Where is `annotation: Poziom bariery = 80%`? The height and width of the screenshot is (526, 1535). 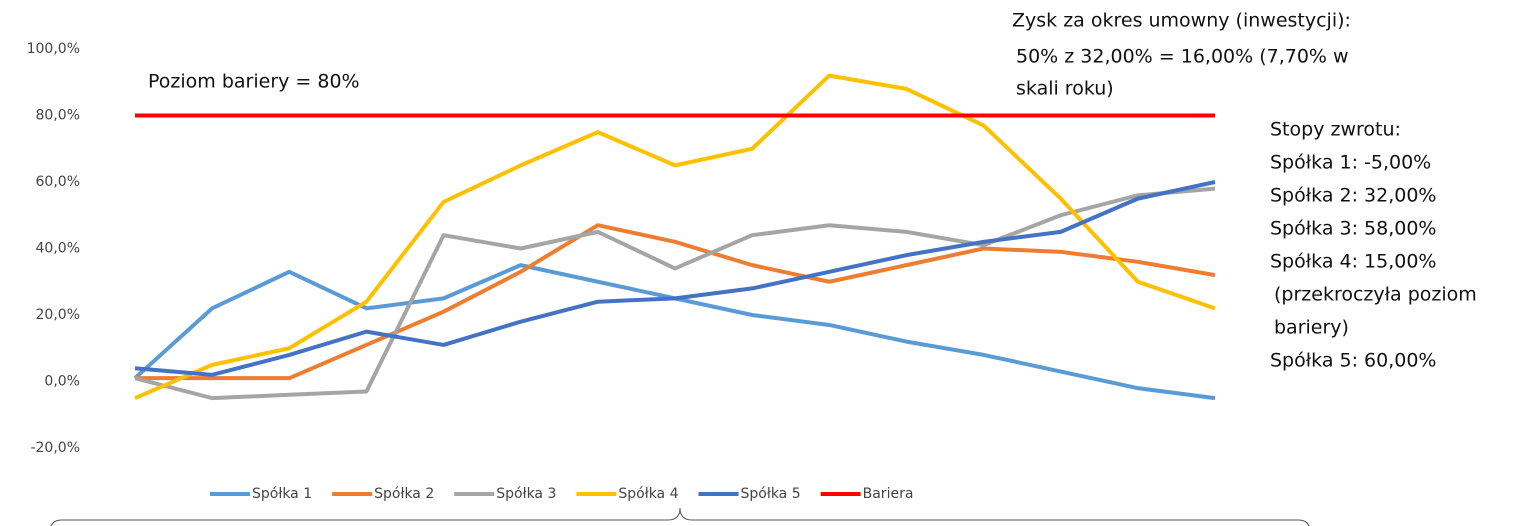
annotation: Poziom bariery = 80% is located at coordinates (254, 82).